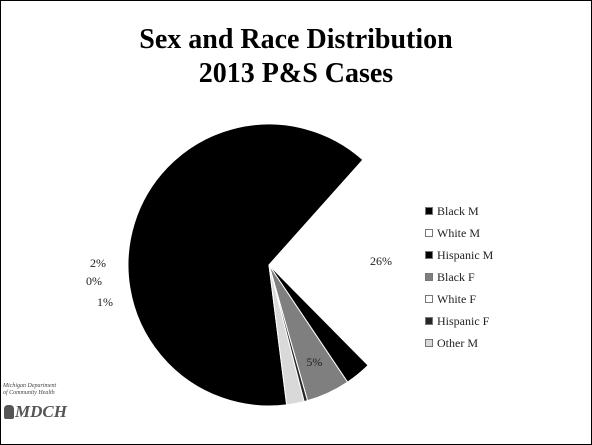 The width and height of the screenshot is (592, 445). I want to click on legend-item-black-m: Black M, so click(459, 211).